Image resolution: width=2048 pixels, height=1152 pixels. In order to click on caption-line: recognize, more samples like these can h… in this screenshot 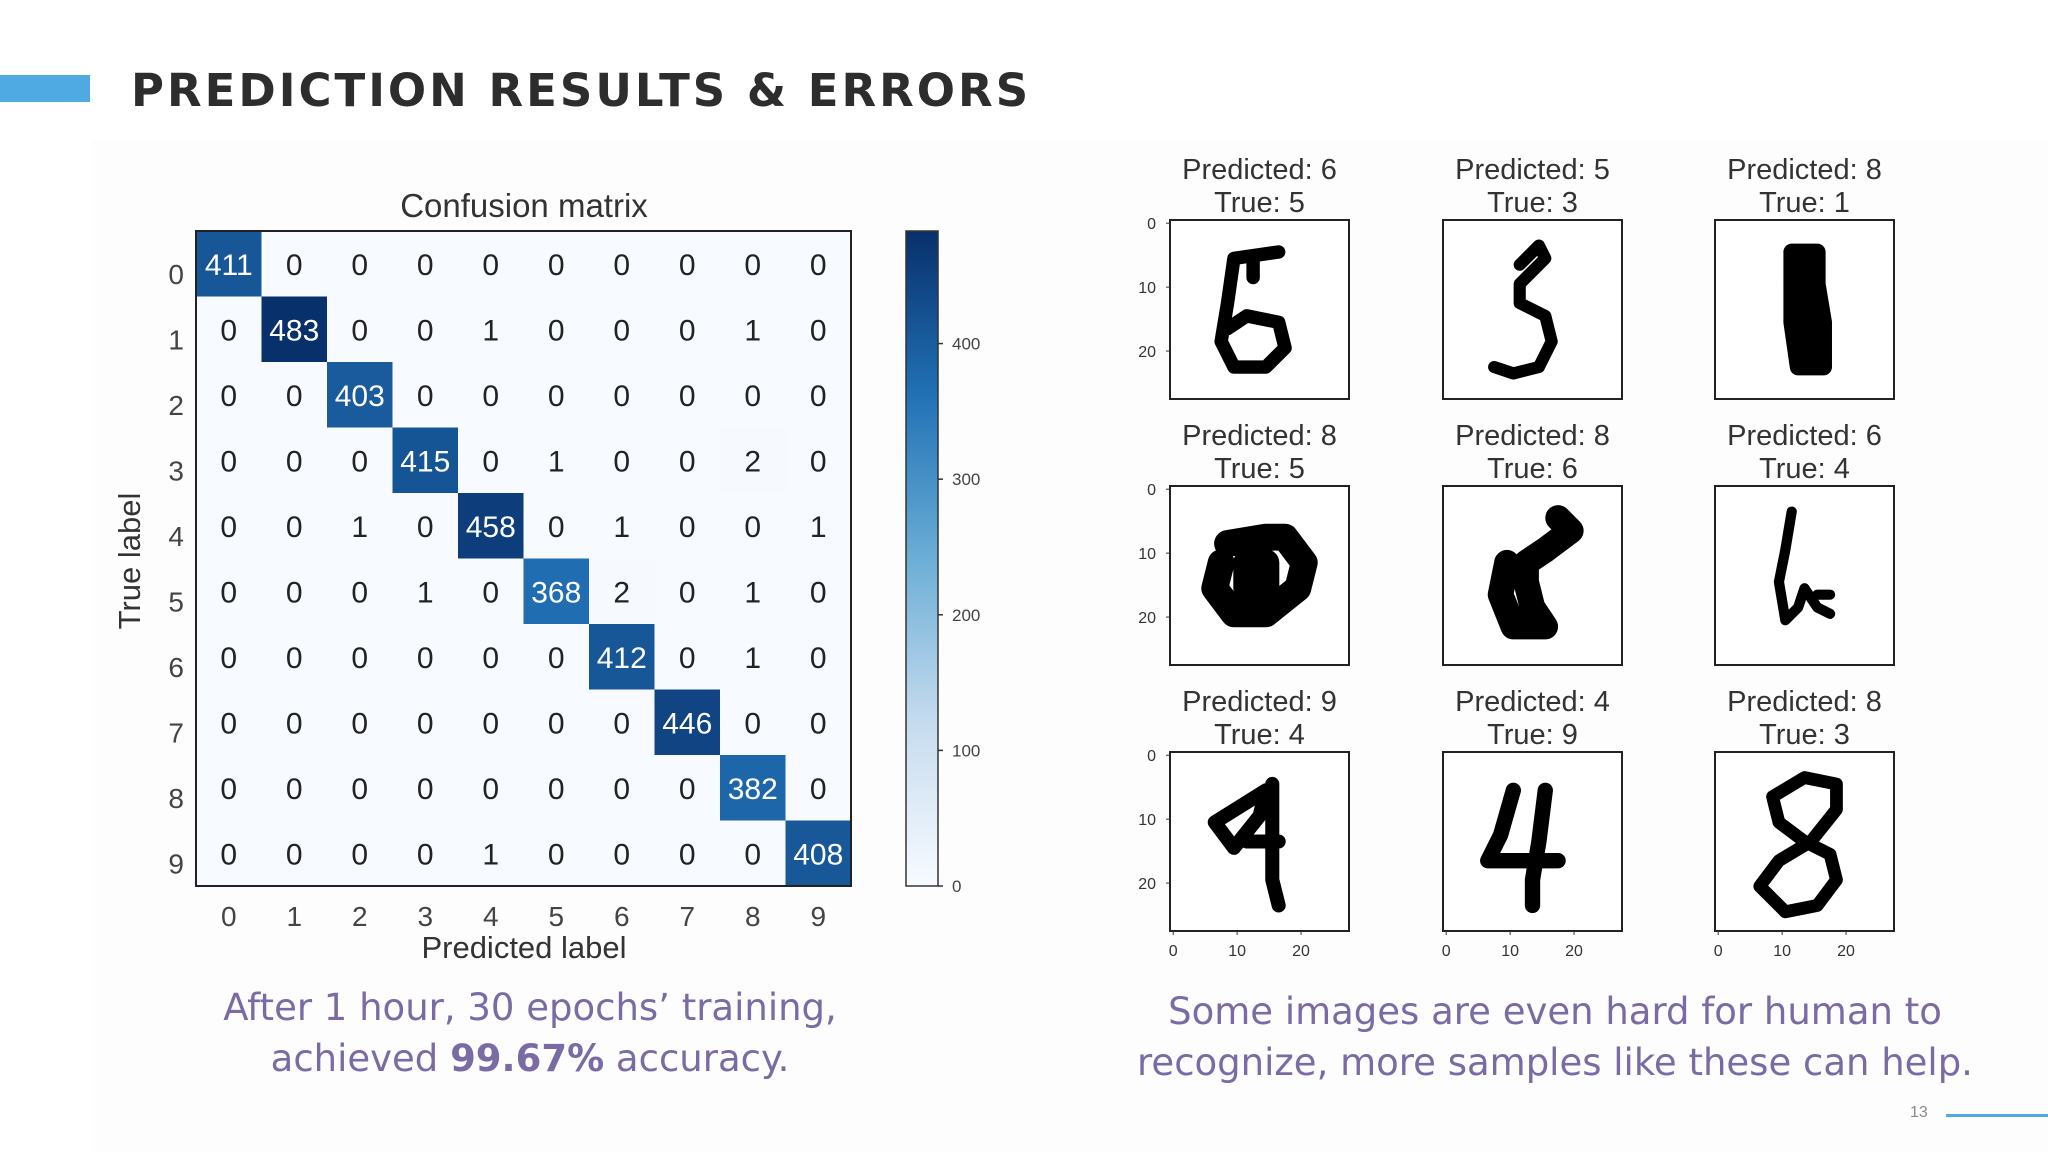, I will do `click(1555, 1062)`.